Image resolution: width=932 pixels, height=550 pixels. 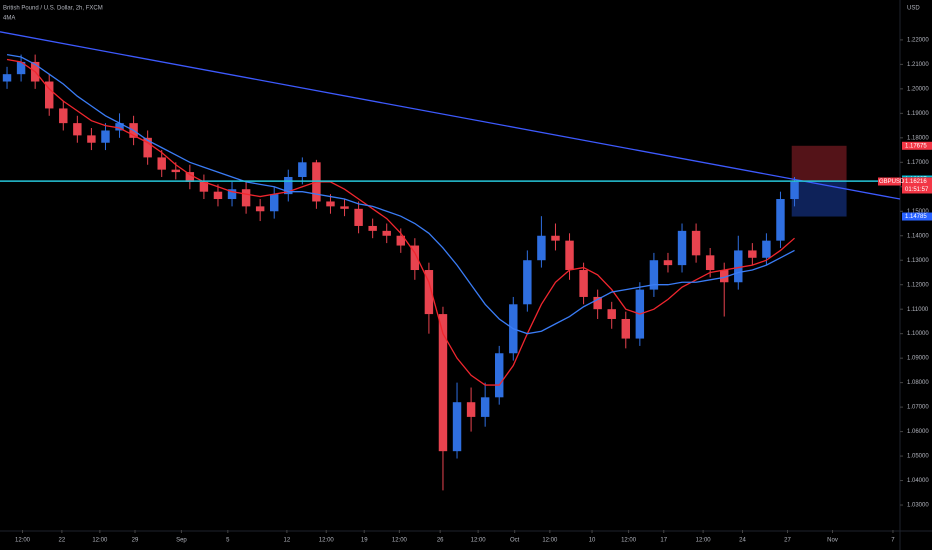 What do you see at coordinates (918, 334) in the screenshot?
I see `y-tick-label: 1.10000` at bounding box center [918, 334].